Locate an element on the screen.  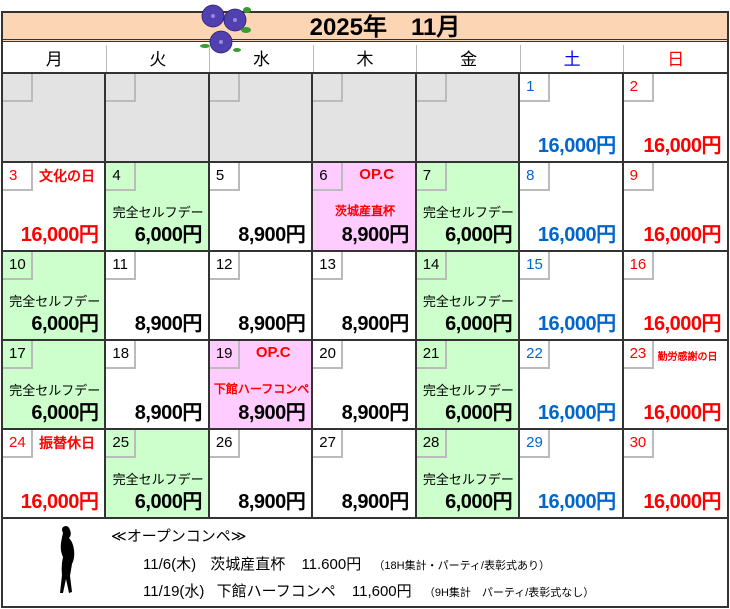
day-cell-10: 10 完全セルフデー 6,000円 is located at coordinates (55, 296).